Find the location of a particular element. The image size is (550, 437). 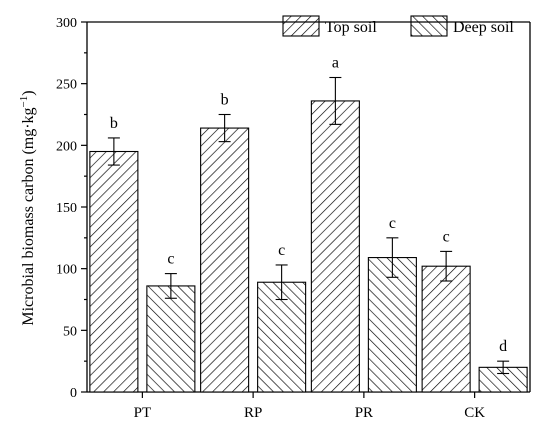

bar-top-soil-ck is located at coordinates (446, 329).